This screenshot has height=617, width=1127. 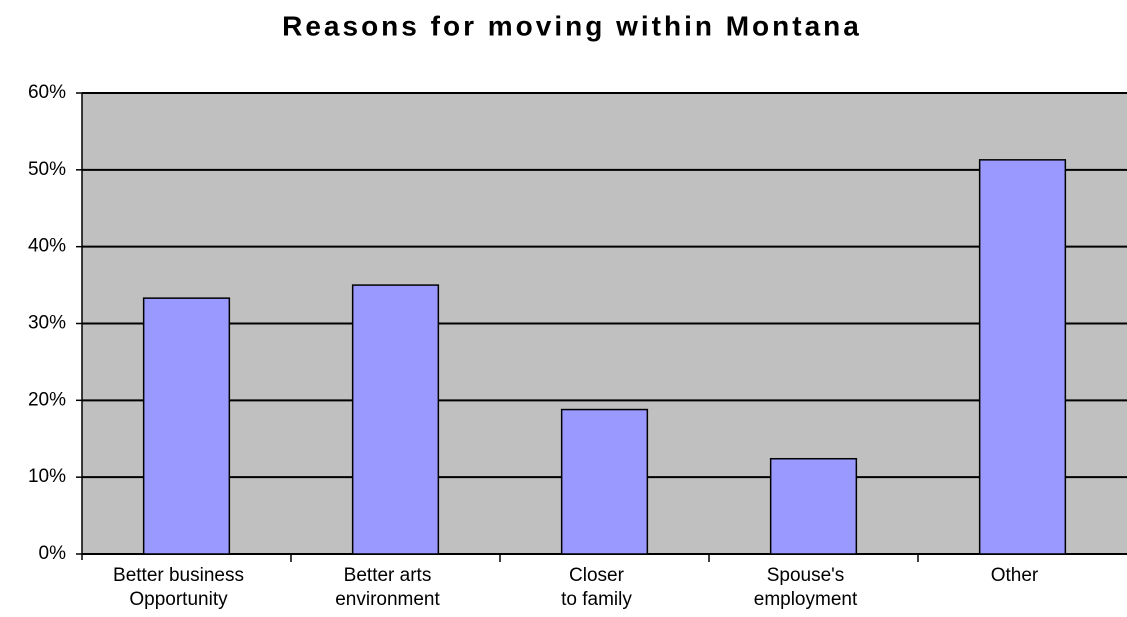 What do you see at coordinates (47, 323) in the screenshot?
I see `y-tick-label: 30%` at bounding box center [47, 323].